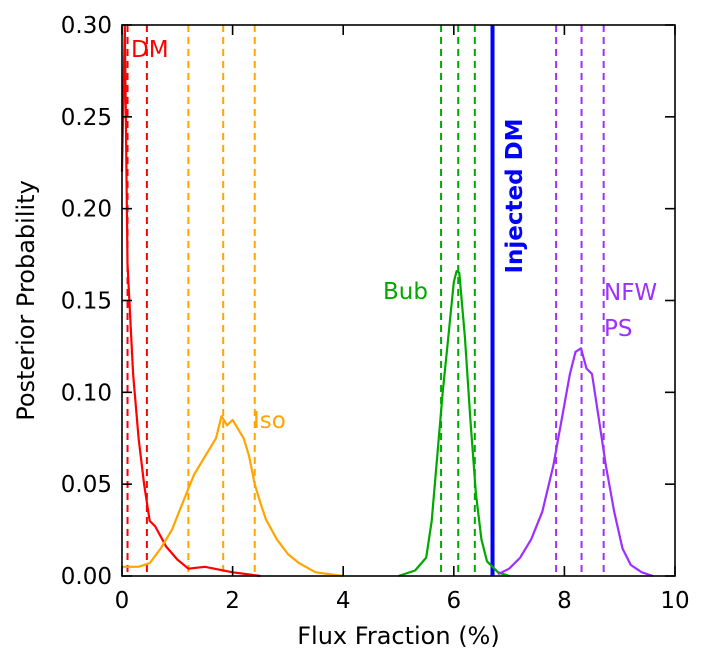 The image size is (706, 662). I want to click on y-axis-title: Posterior Probability, so click(26, 300).